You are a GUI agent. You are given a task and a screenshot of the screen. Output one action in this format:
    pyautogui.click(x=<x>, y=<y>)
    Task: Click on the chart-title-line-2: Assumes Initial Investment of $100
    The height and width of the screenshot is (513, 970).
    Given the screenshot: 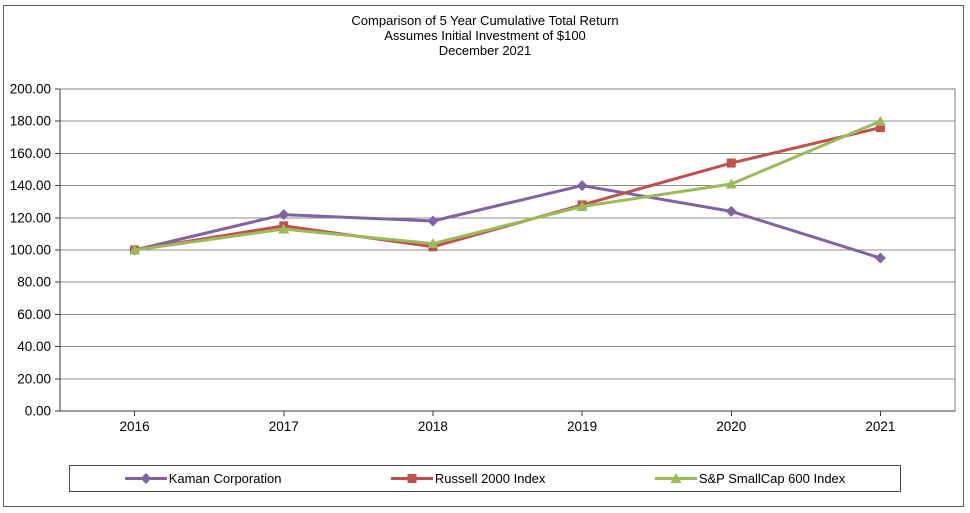 What is the action you would take?
    pyautogui.click(x=485, y=35)
    